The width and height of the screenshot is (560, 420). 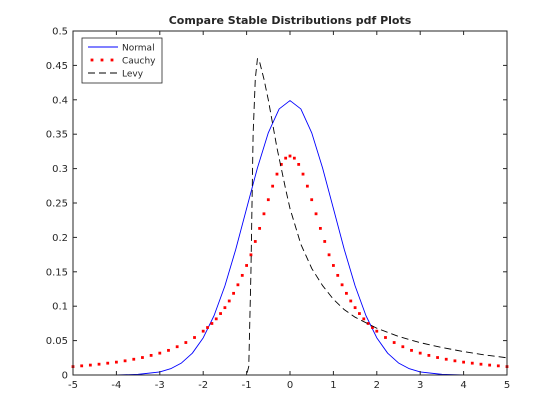 What do you see at coordinates (203, 385) in the screenshot?
I see `x-tick-label: -2` at bounding box center [203, 385].